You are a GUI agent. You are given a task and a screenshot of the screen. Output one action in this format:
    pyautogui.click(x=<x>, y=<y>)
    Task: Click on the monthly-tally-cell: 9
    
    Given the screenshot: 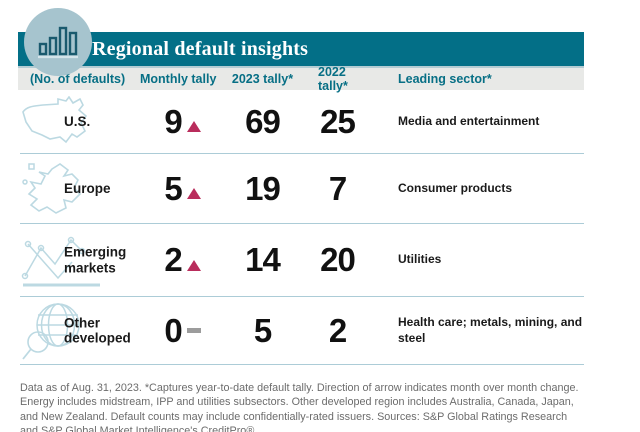 What is the action you would take?
    pyautogui.click(x=182, y=122)
    